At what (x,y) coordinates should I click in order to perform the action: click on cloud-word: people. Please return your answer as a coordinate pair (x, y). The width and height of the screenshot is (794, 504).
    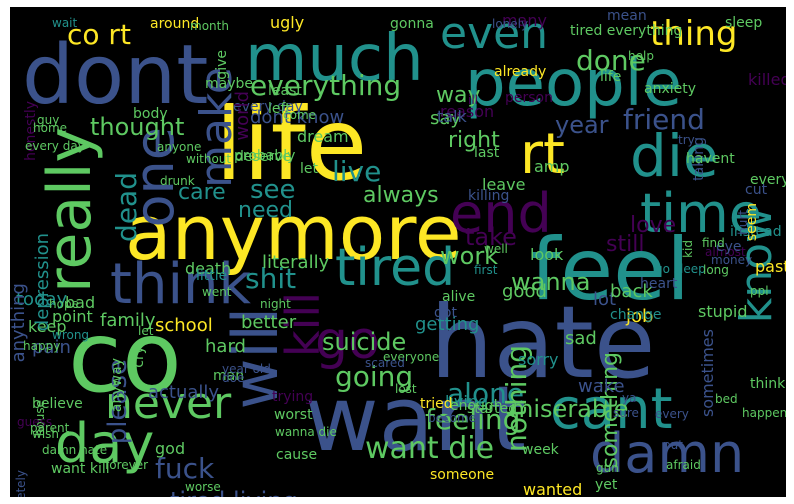
    Looking at the image, I should click on (573, 84).